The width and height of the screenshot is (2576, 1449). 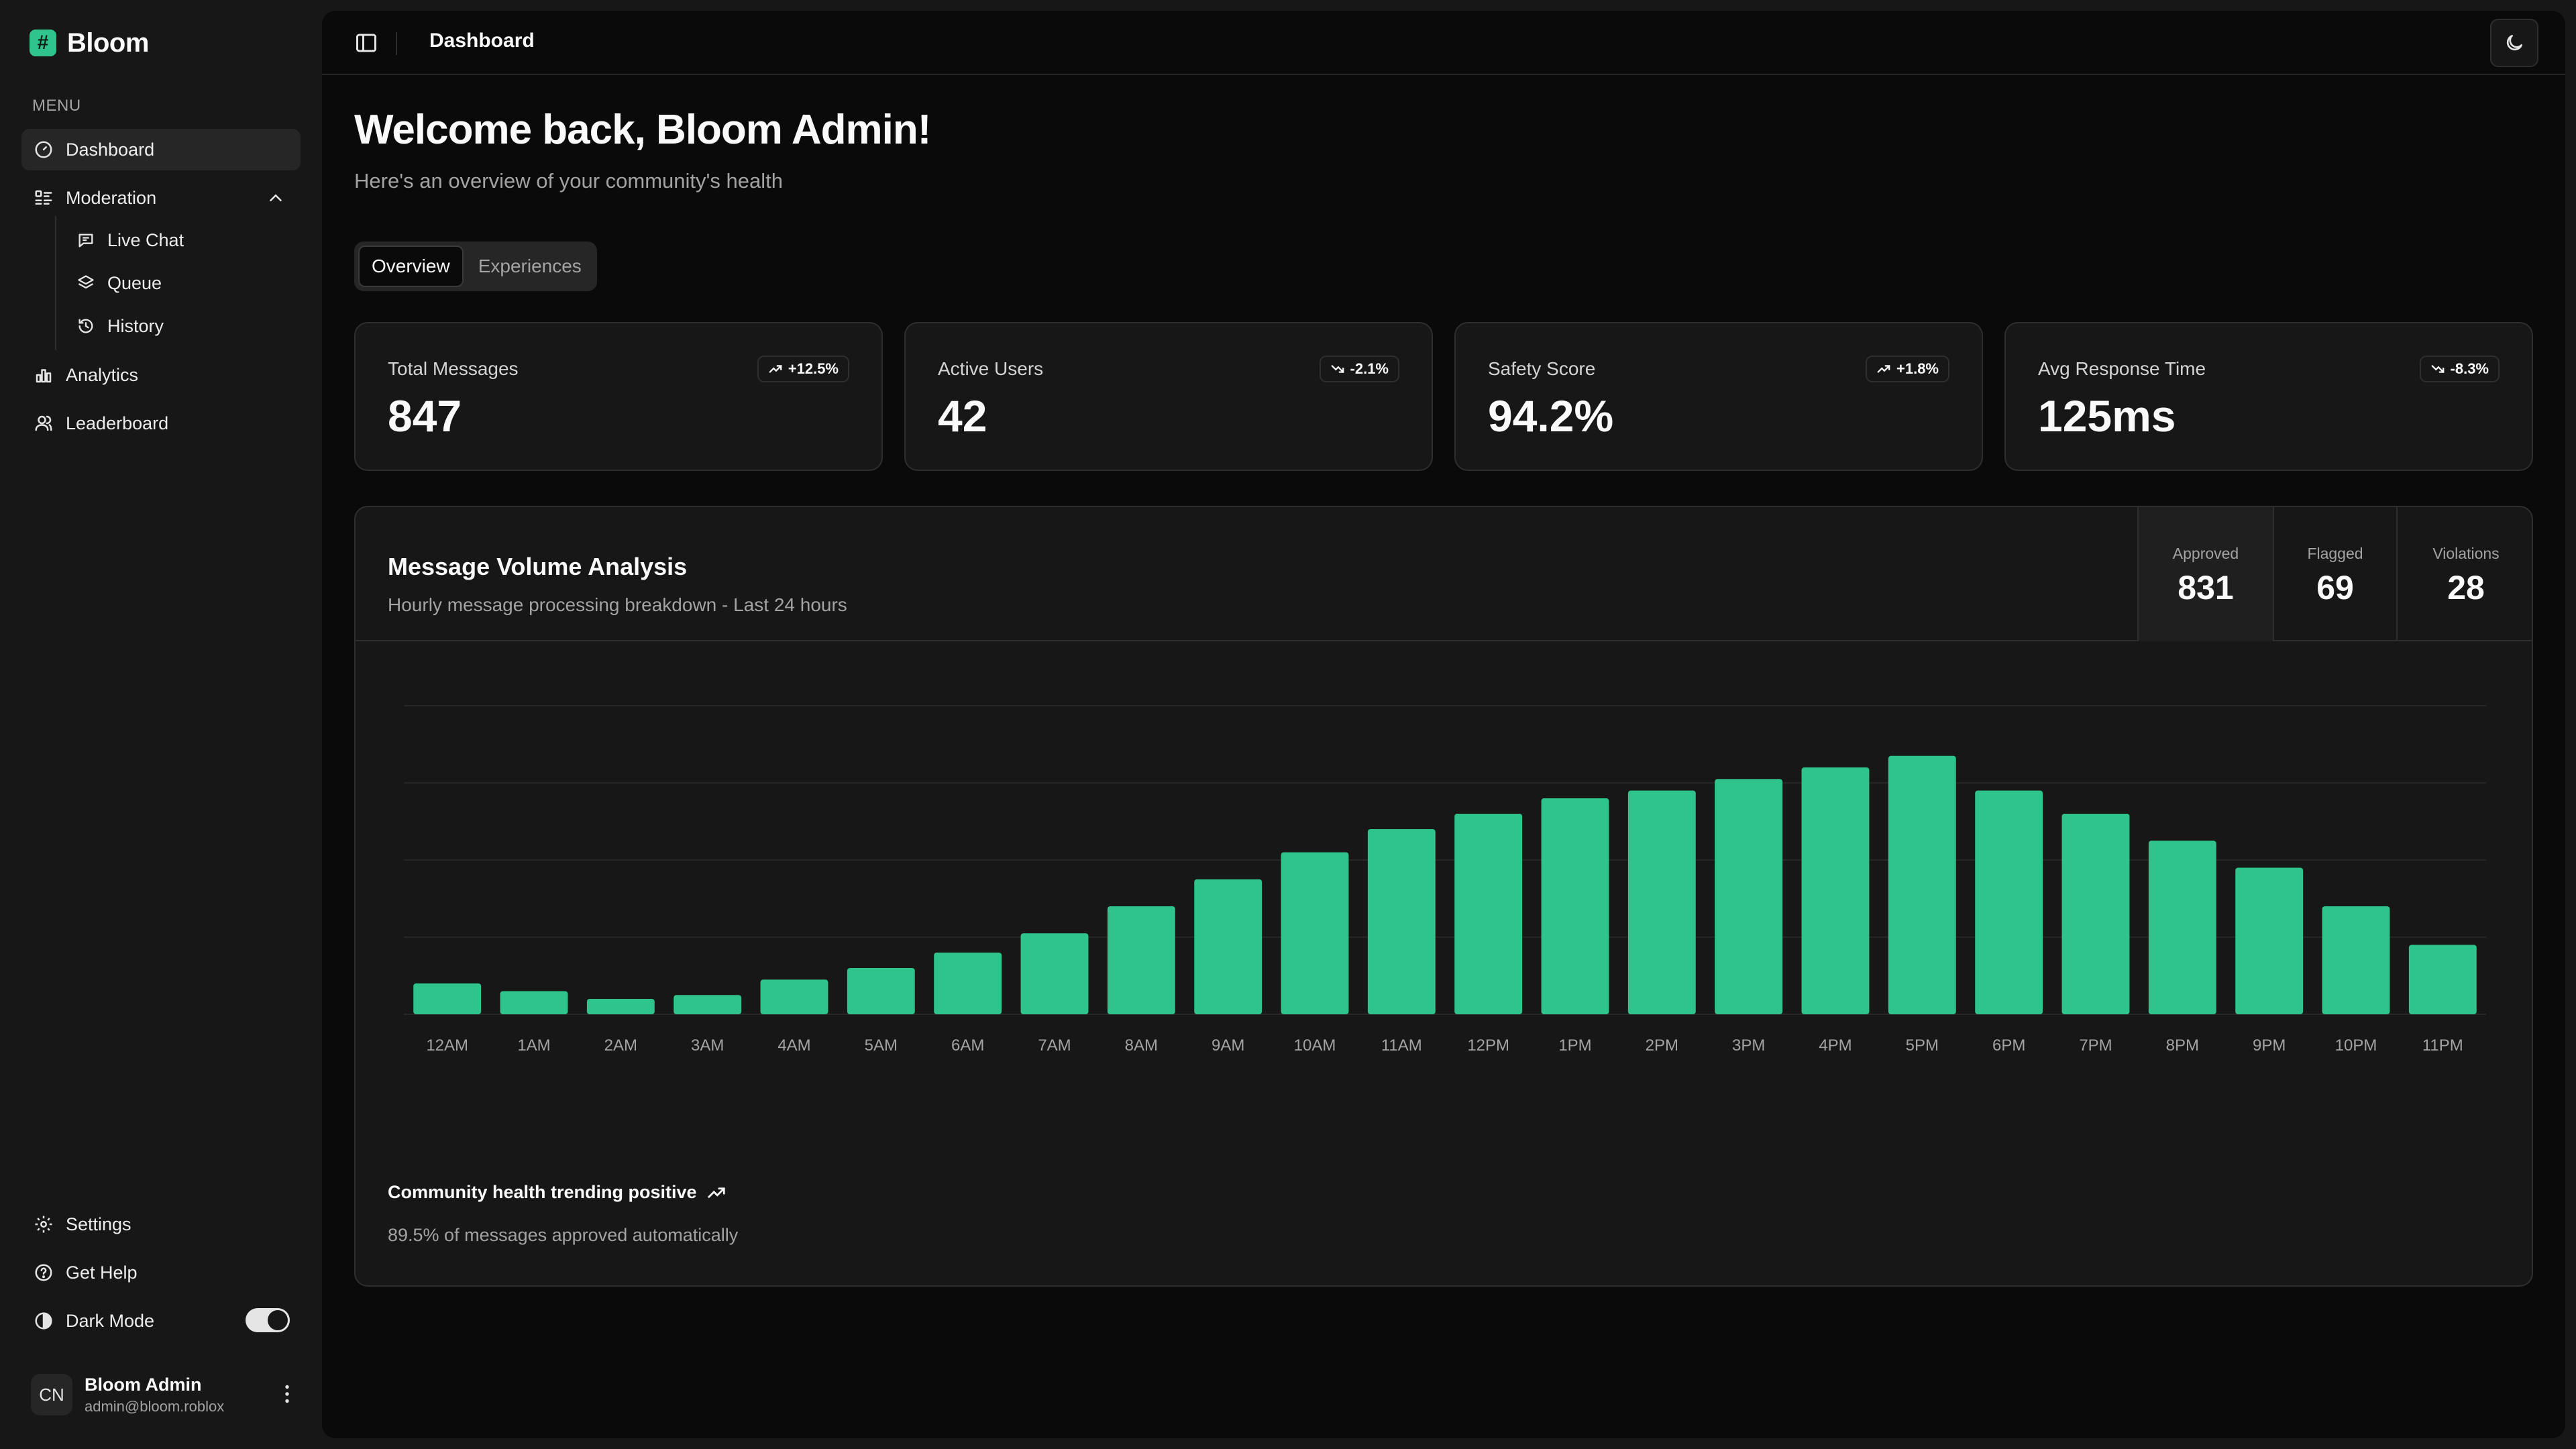 I want to click on sidebar-item-label: Analytics, so click(x=102, y=374).